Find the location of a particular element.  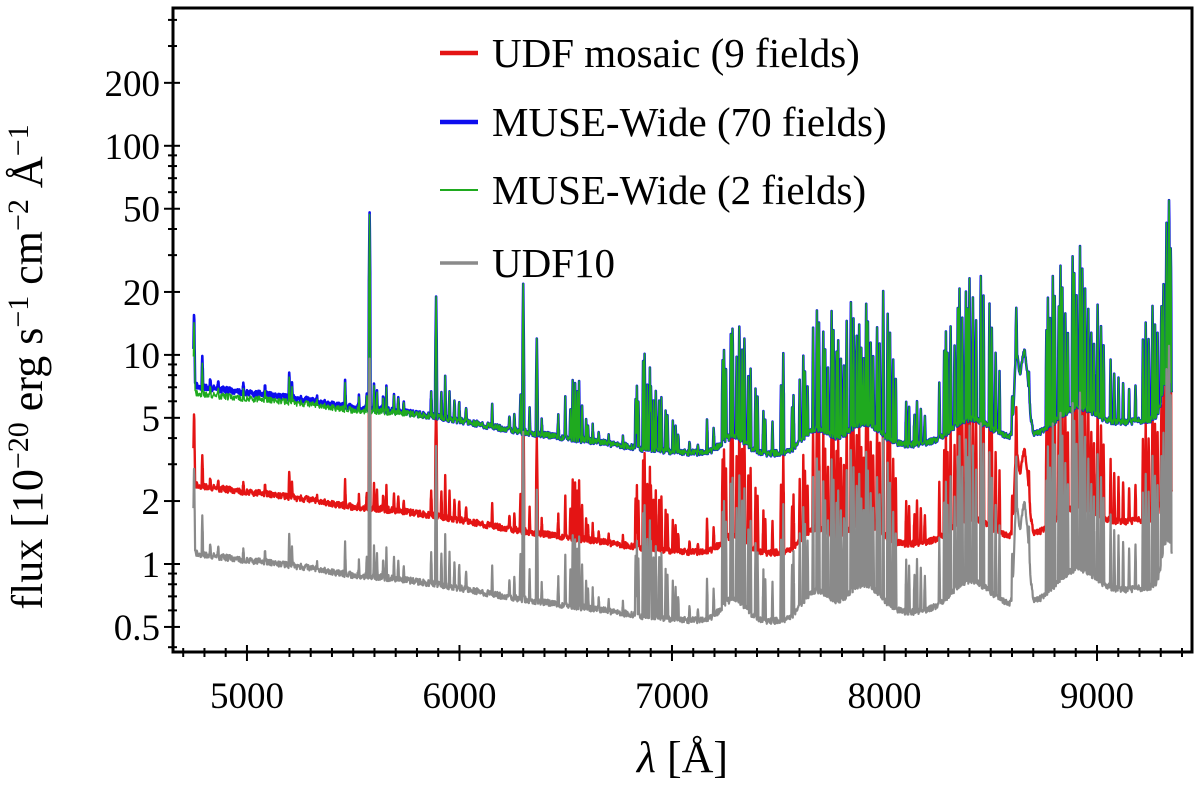

legend-item-muse-wide-2: MUSE-Wide (2 fields) is located at coordinates (653, 190).